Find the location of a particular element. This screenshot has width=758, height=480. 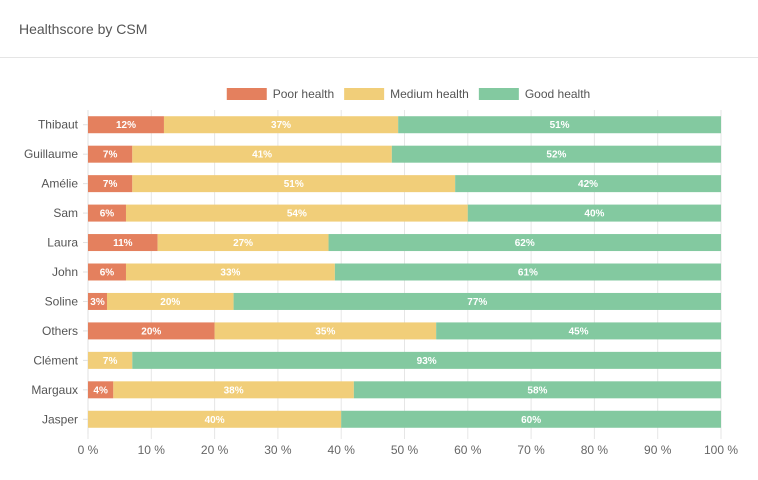

bar-data-label: 60% is located at coordinates (531, 420).